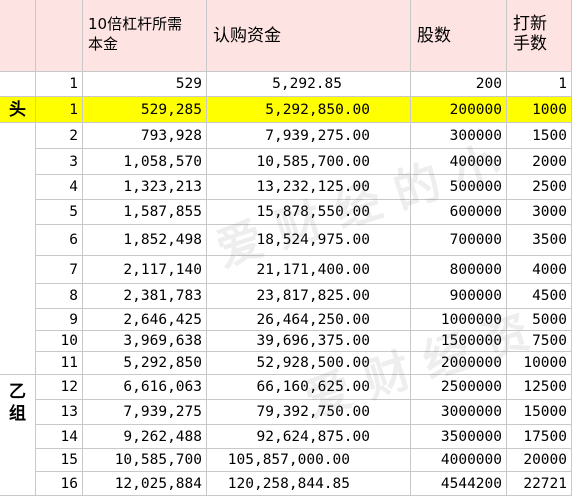 The height and width of the screenshot is (496, 572). Describe the element at coordinates (309, 270) in the screenshot. I see `subscription-cell: 21,171,400.00` at that location.